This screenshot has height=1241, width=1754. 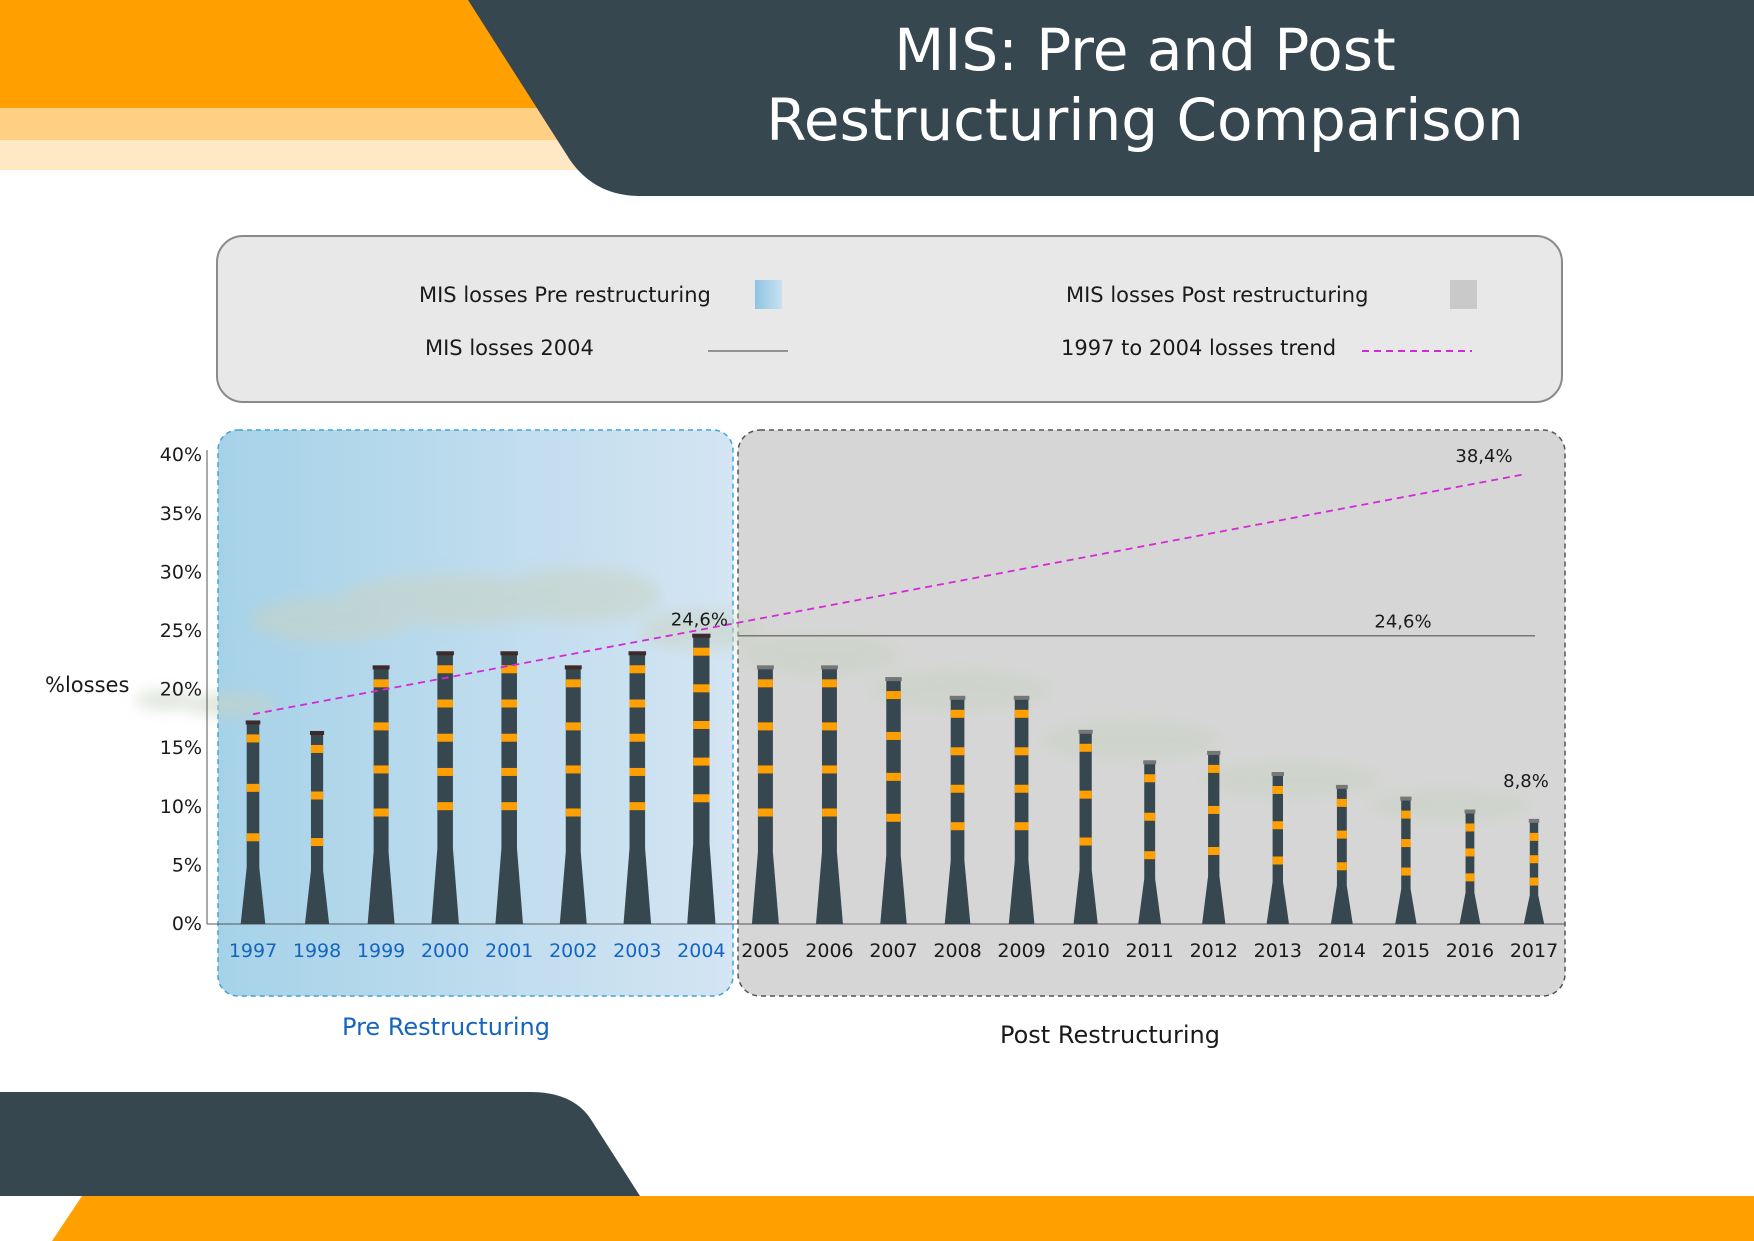 I want to click on y-tick-label: 15%, so click(x=181, y=748).